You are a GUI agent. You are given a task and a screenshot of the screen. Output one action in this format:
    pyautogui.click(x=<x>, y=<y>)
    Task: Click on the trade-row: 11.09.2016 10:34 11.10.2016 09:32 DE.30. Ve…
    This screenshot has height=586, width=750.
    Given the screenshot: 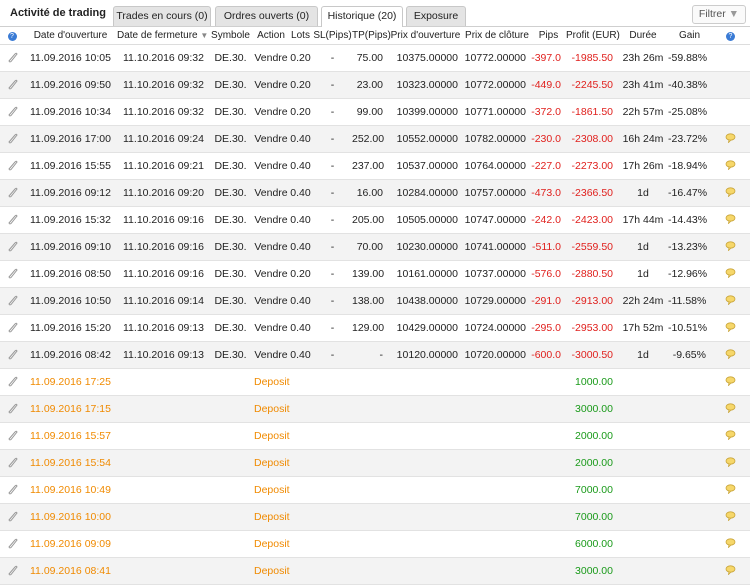 What is the action you would take?
    pyautogui.click(x=375, y=112)
    